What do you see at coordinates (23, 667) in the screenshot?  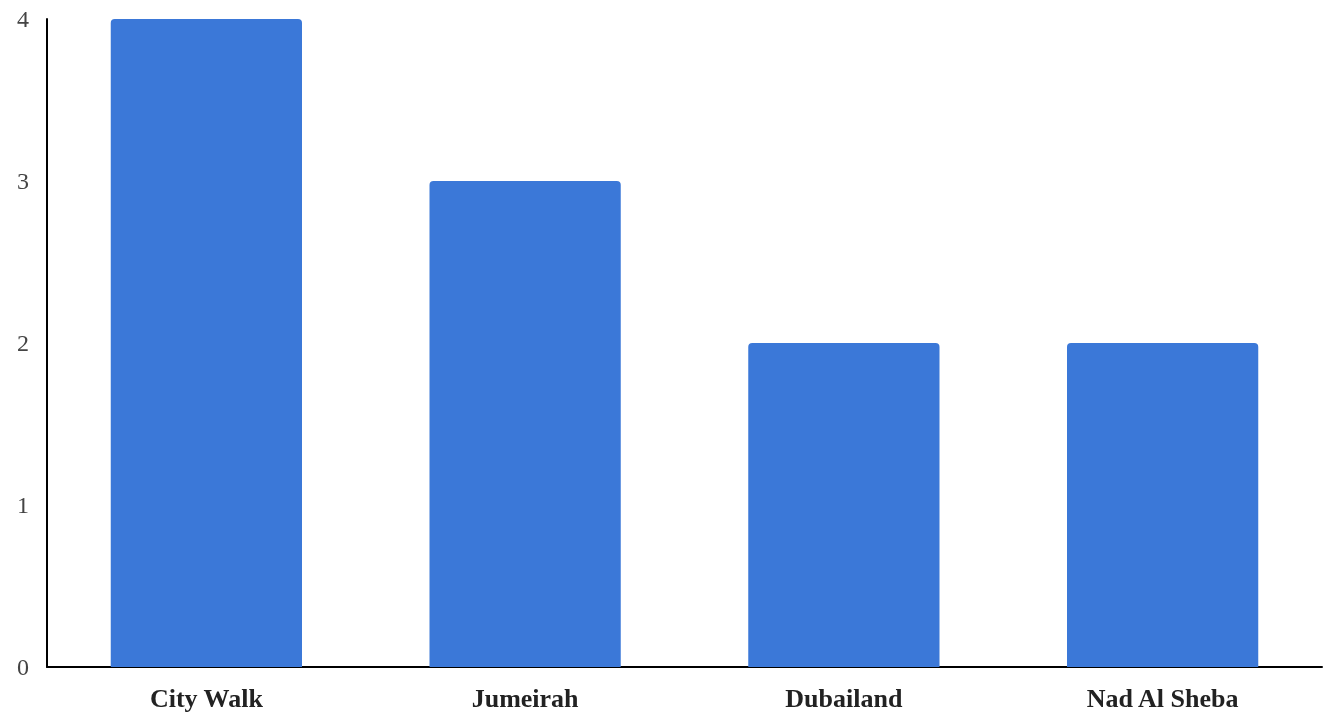 I see `y-tick-label: 0` at bounding box center [23, 667].